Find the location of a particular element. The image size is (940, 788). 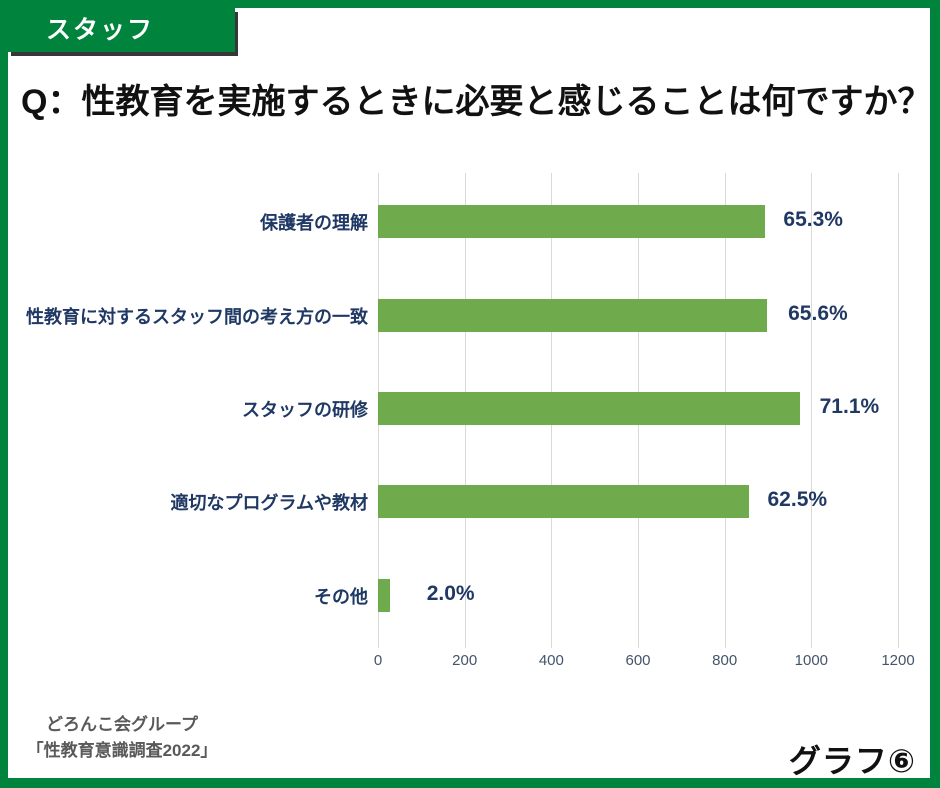

graph-number-label: グラフ⑥ is located at coordinates (852, 761).